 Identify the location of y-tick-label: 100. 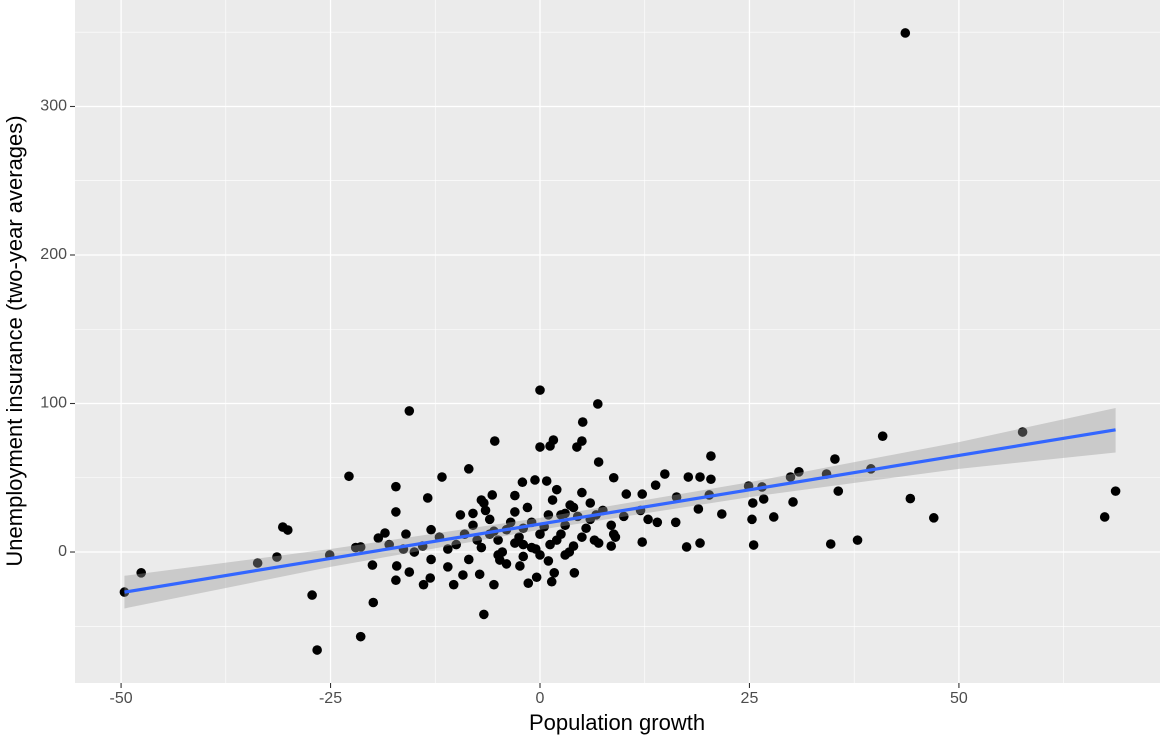
(53, 403).